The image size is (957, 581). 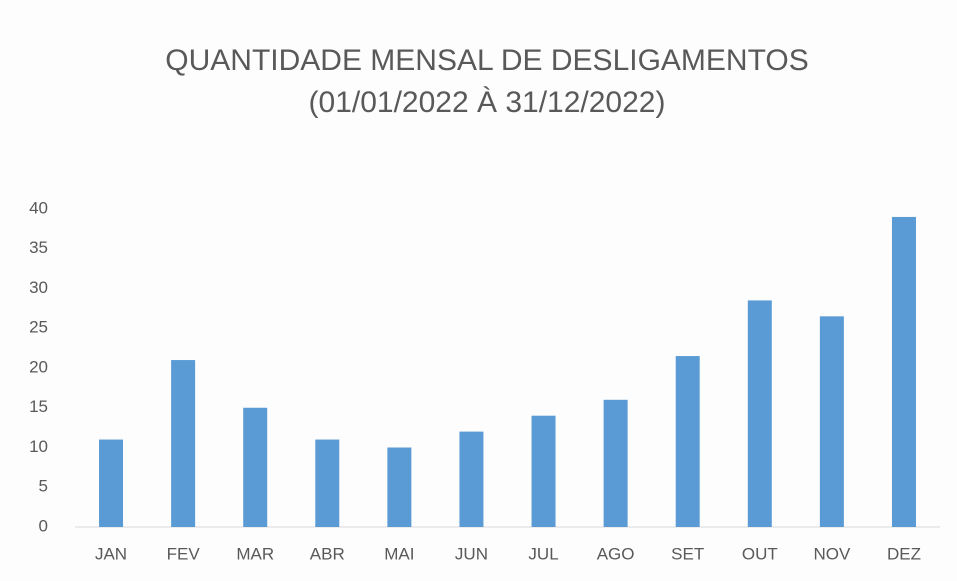 I want to click on y-tick-label: 20, so click(x=38, y=366).